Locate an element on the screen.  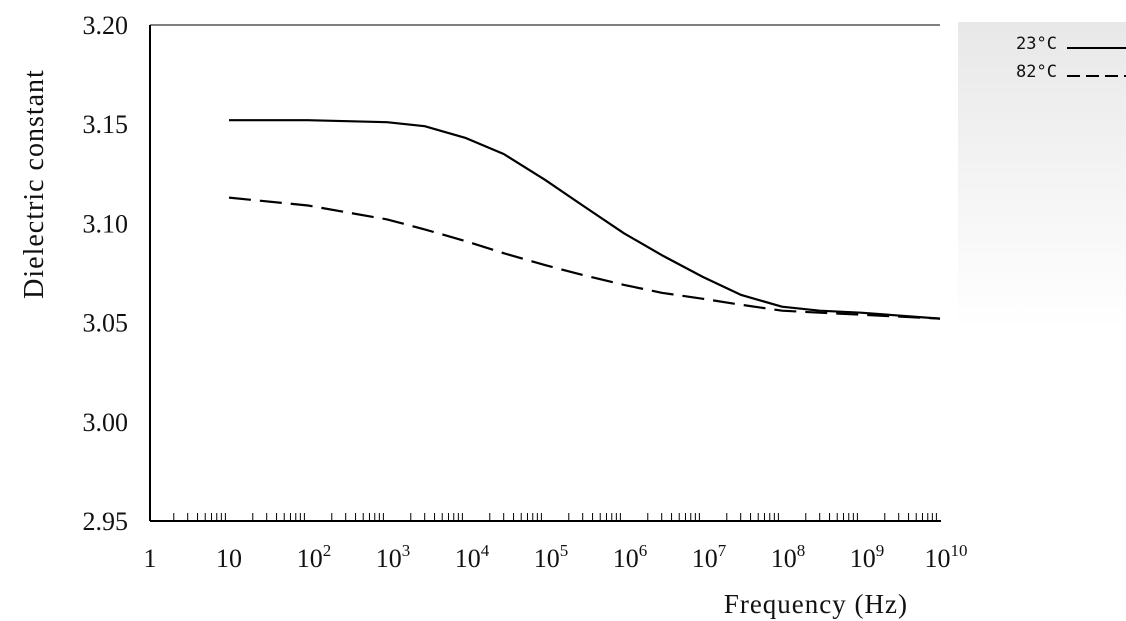
y-tick-label: 3.20 is located at coordinates (106, 25).